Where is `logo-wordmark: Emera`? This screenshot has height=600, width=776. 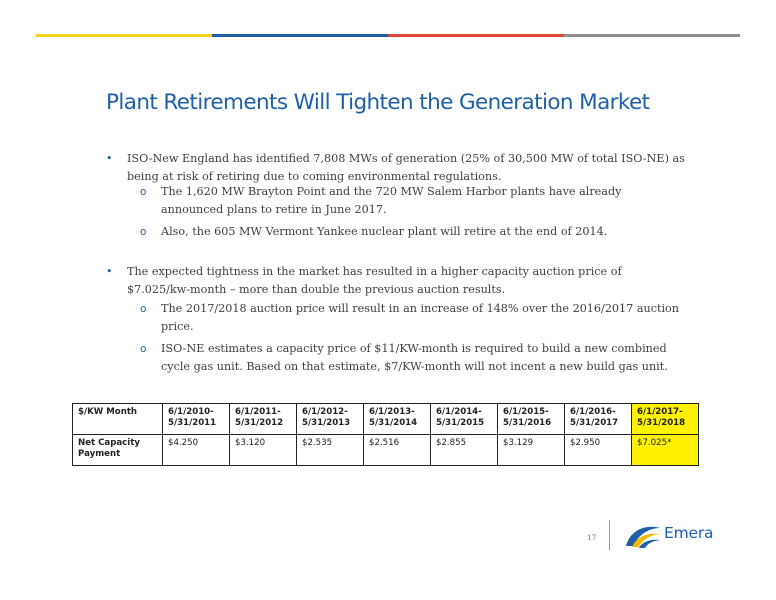
logo-wordmark: Emera is located at coordinates (689, 533).